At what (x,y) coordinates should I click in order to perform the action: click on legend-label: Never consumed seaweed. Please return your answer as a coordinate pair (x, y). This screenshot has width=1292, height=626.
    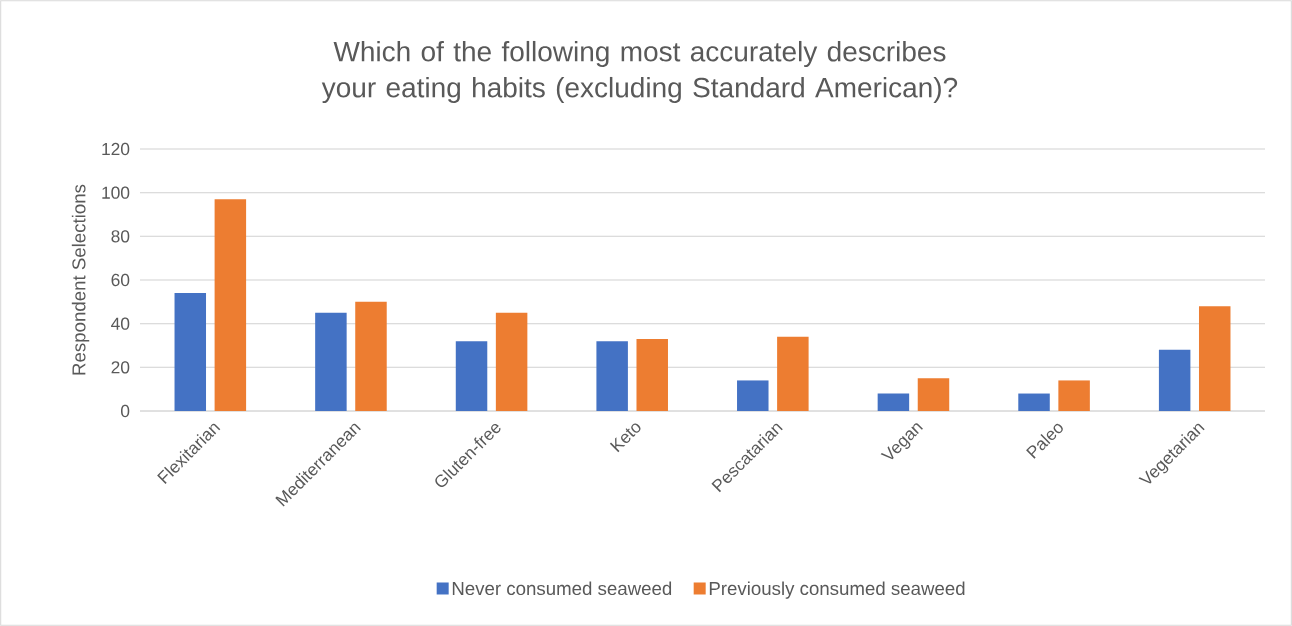
    Looking at the image, I should click on (562, 588).